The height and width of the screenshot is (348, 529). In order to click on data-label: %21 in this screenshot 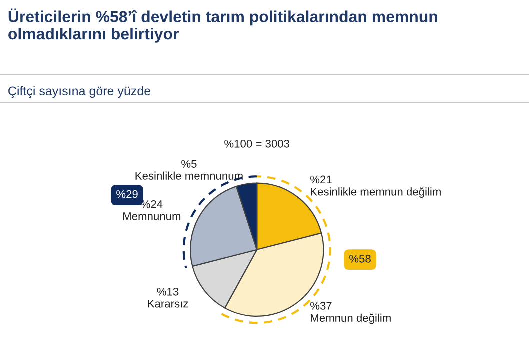, I will do `click(321, 180)`.